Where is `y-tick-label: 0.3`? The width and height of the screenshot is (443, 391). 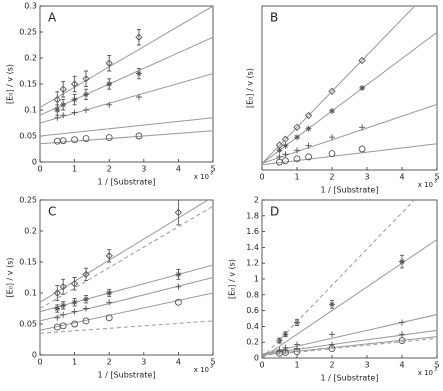
y-tick-label: 0.3 is located at coordinates (30, 6).